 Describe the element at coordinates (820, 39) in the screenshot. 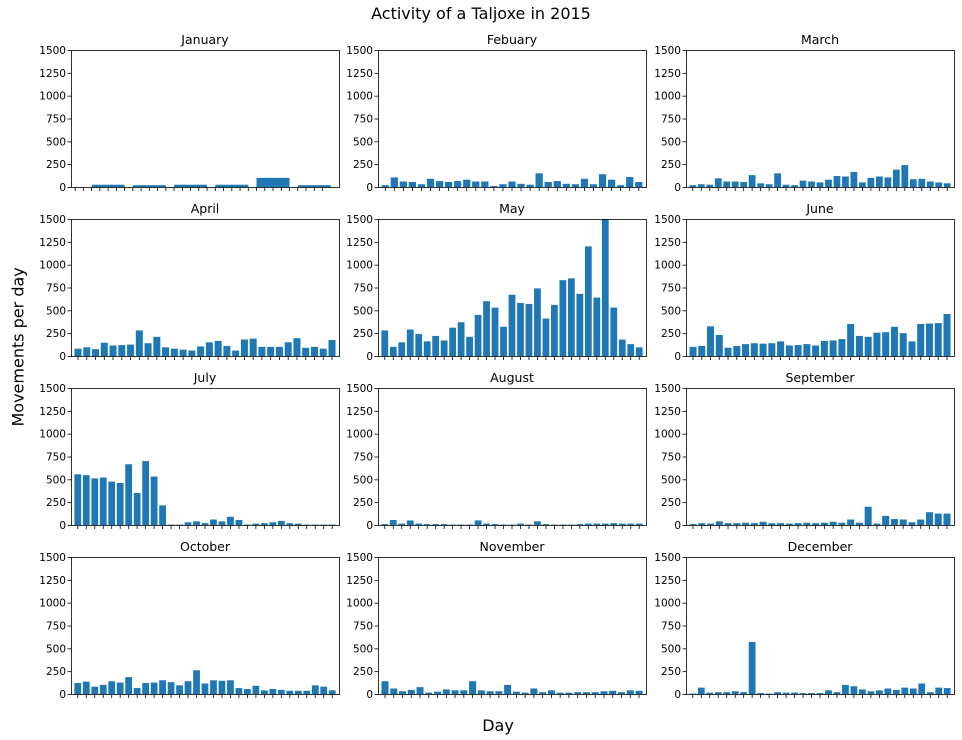

I see `subplot-title: March` at that location.